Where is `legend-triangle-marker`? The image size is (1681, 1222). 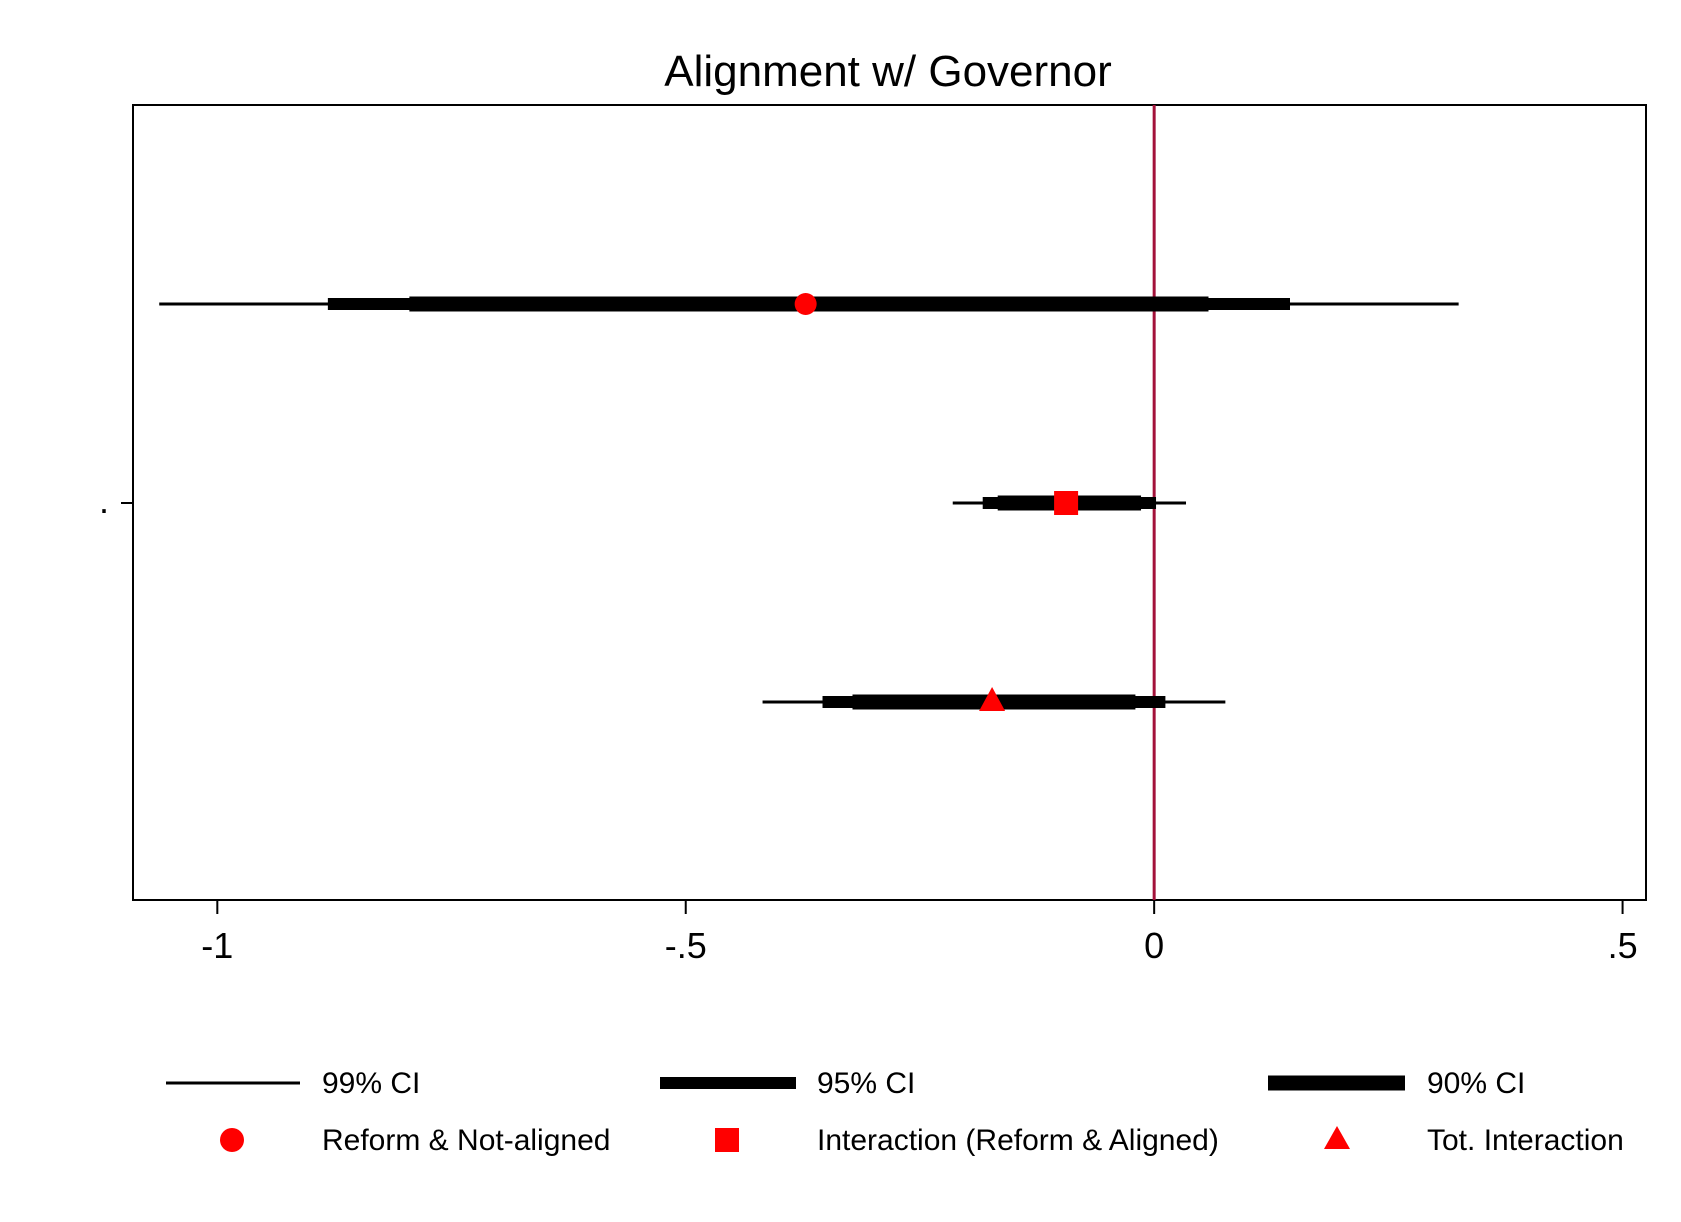 legend-triangle-marker is located at coordinates (1337, 1137).